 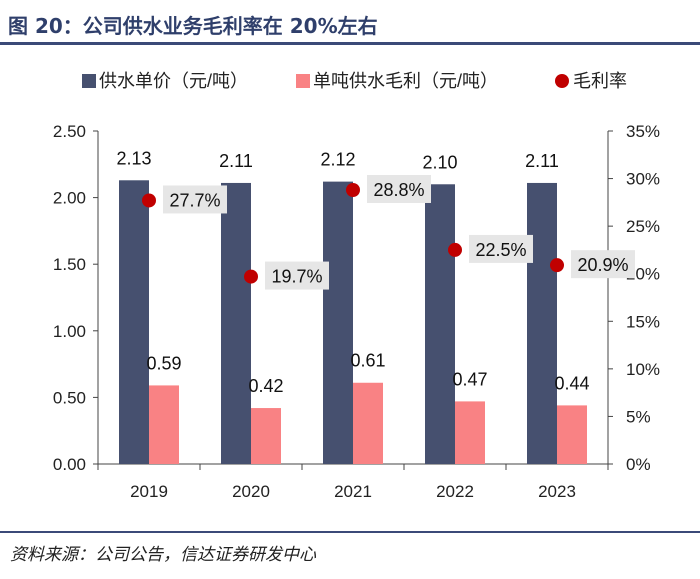 What do you see at coordinates (350, 532) in the screenshot?
I see `footer-divider` at bounding box center [350, 532].